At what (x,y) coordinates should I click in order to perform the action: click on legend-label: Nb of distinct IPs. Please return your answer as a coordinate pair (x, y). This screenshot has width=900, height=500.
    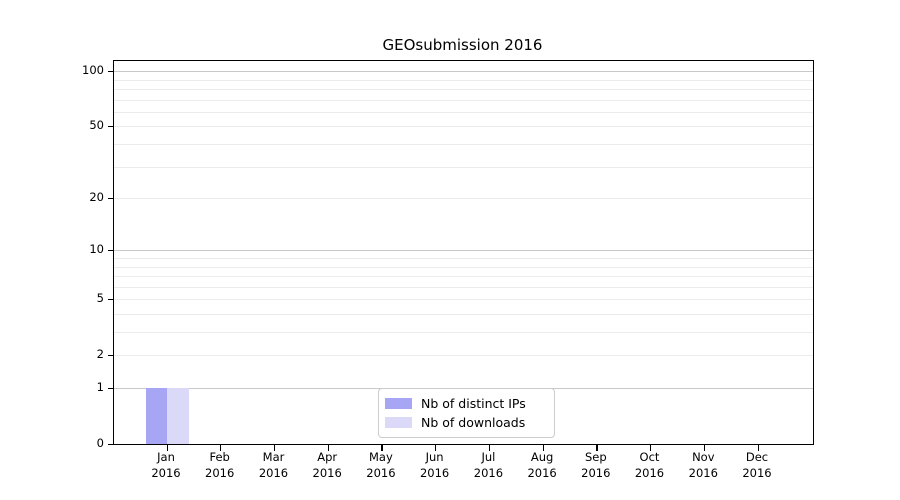
    Looking at the image, I should click on (473, 403).